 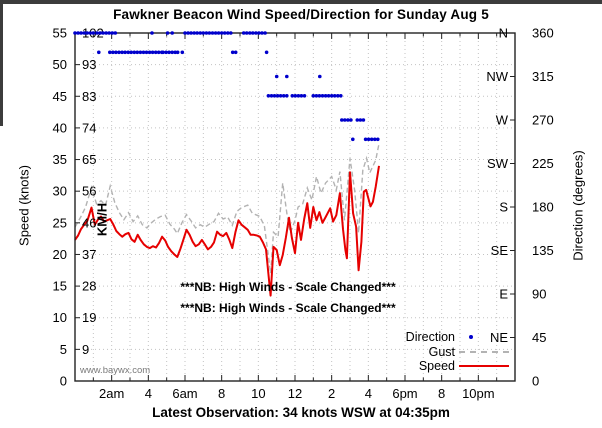 I want to click on chart-legend: Direction Gust Speed, so click(x=434, y=352).